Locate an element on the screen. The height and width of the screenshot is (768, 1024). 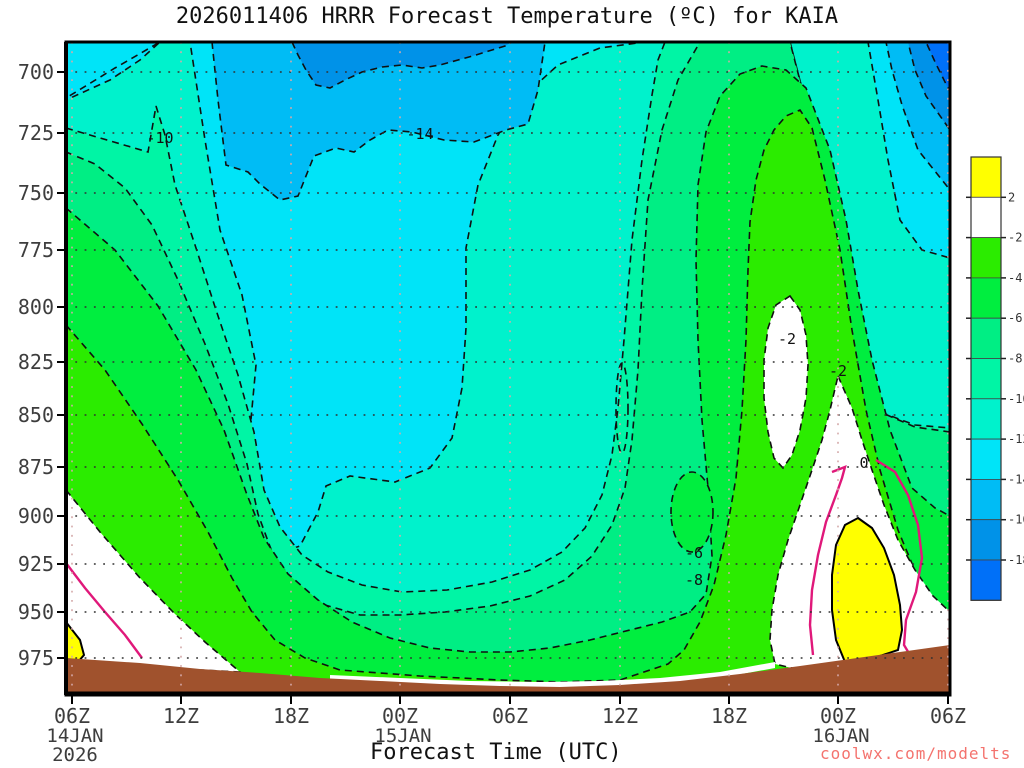
colorbar-frame is located at coordinates (986, 378).